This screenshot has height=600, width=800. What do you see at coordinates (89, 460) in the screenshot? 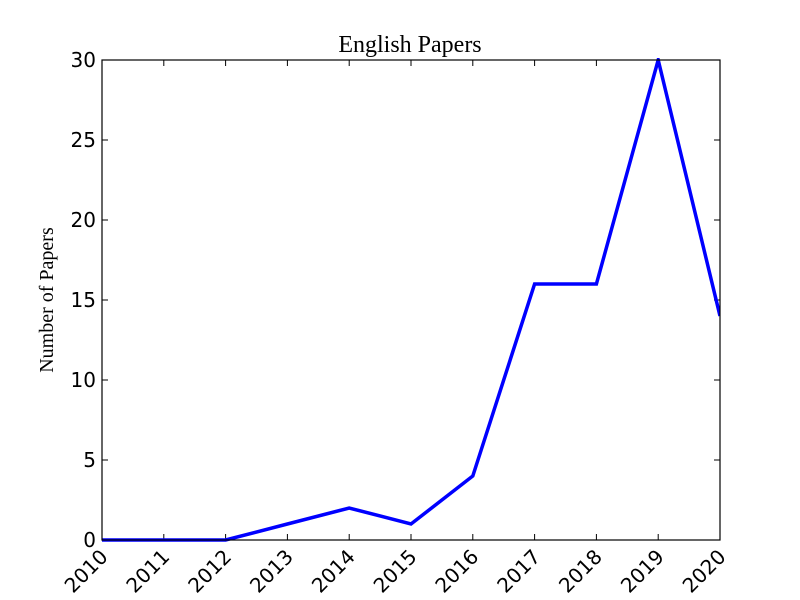
I see `y-tick-label: 5` at bounding box center [89, 460].